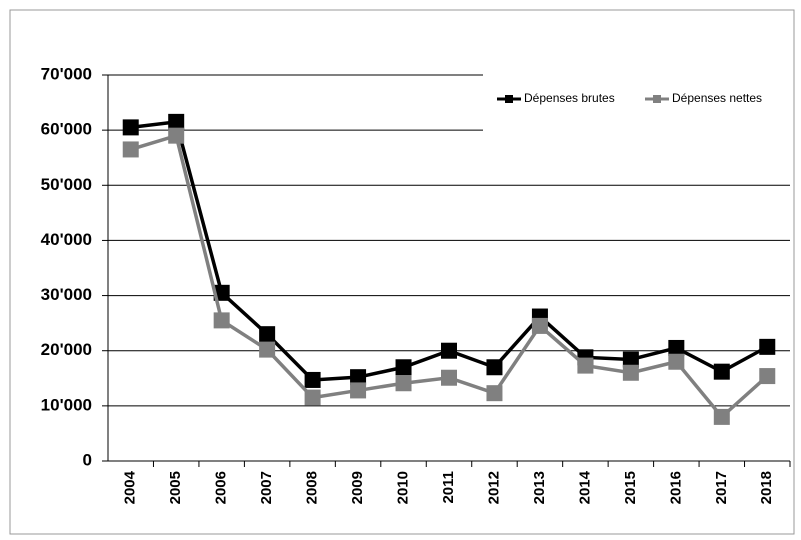  I want to click on x-tick-label: 2014, so click(584, 487).